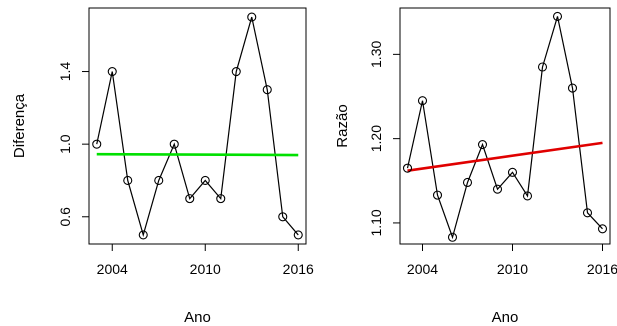  What do you see at coordinates (376, 138) in the screenshot?
I see `y-tick-label: 1.20` at bounding box center [376, 138].